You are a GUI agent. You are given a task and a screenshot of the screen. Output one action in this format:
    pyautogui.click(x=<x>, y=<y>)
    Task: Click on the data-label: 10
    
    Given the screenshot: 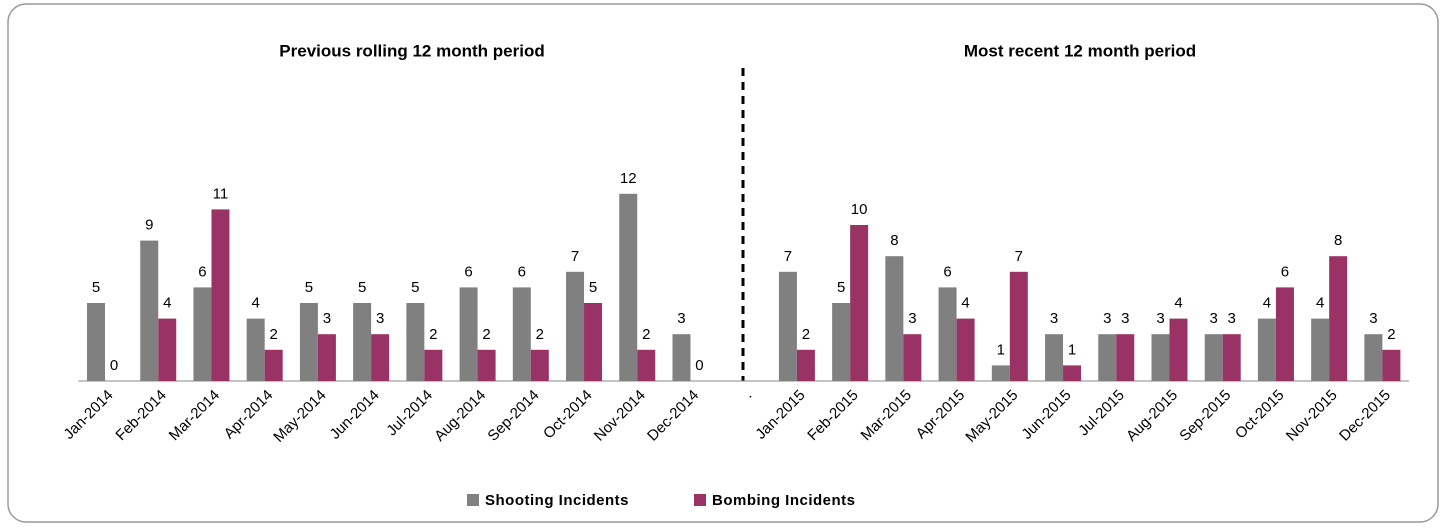 What is the action you would take?
    pyautogui.click(x=859, y=209)
    